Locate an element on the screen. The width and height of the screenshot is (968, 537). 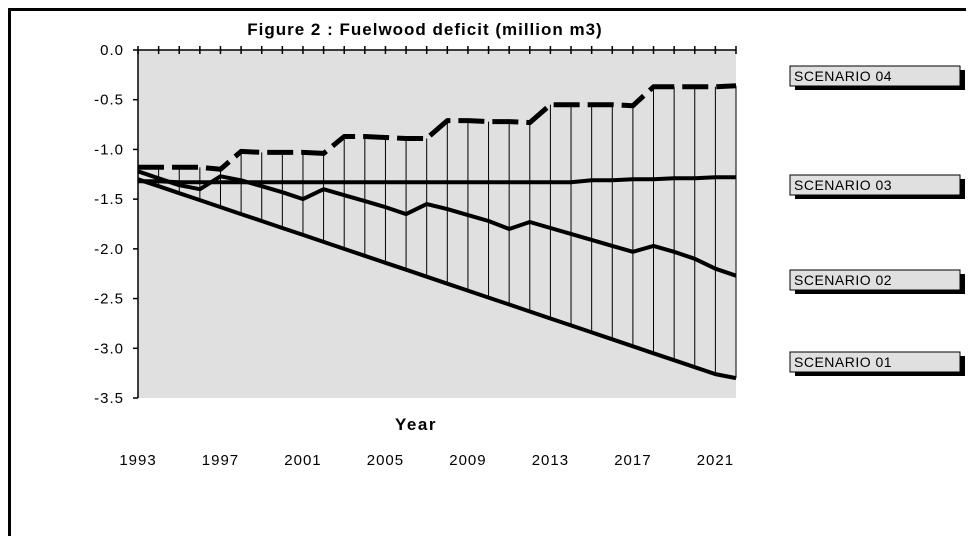
y-tick-label: 0.0 is located at coordinates (112, 50).